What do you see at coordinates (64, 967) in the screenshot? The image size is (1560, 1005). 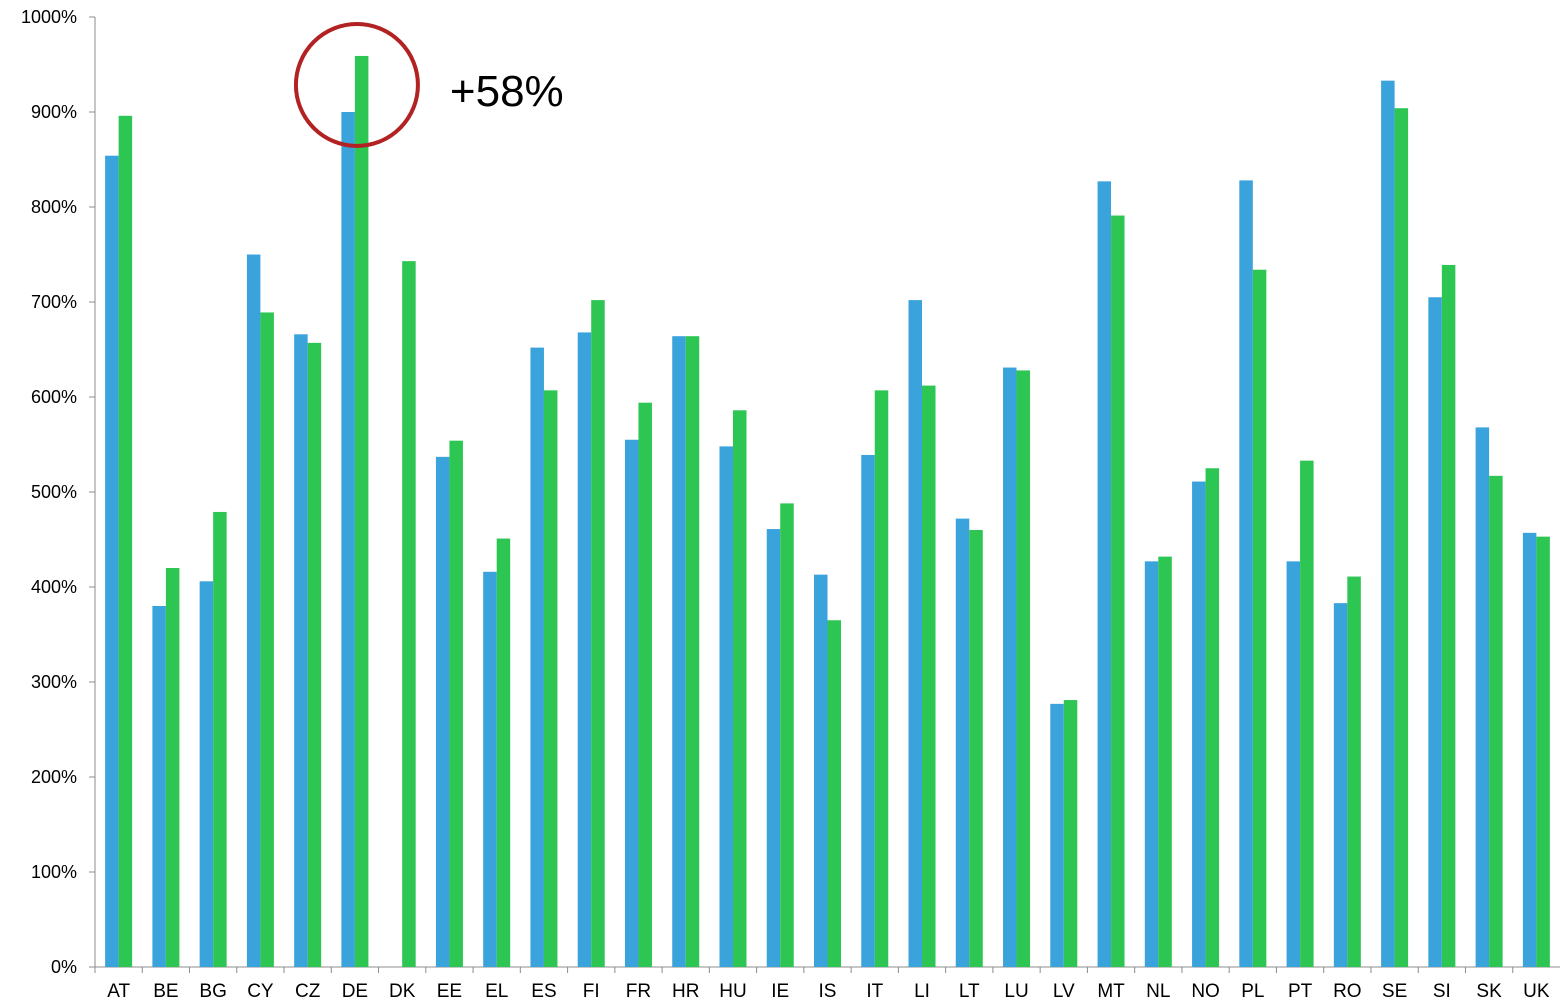 I see `y-tick-label: 0%` at bounding box center [64, 967].